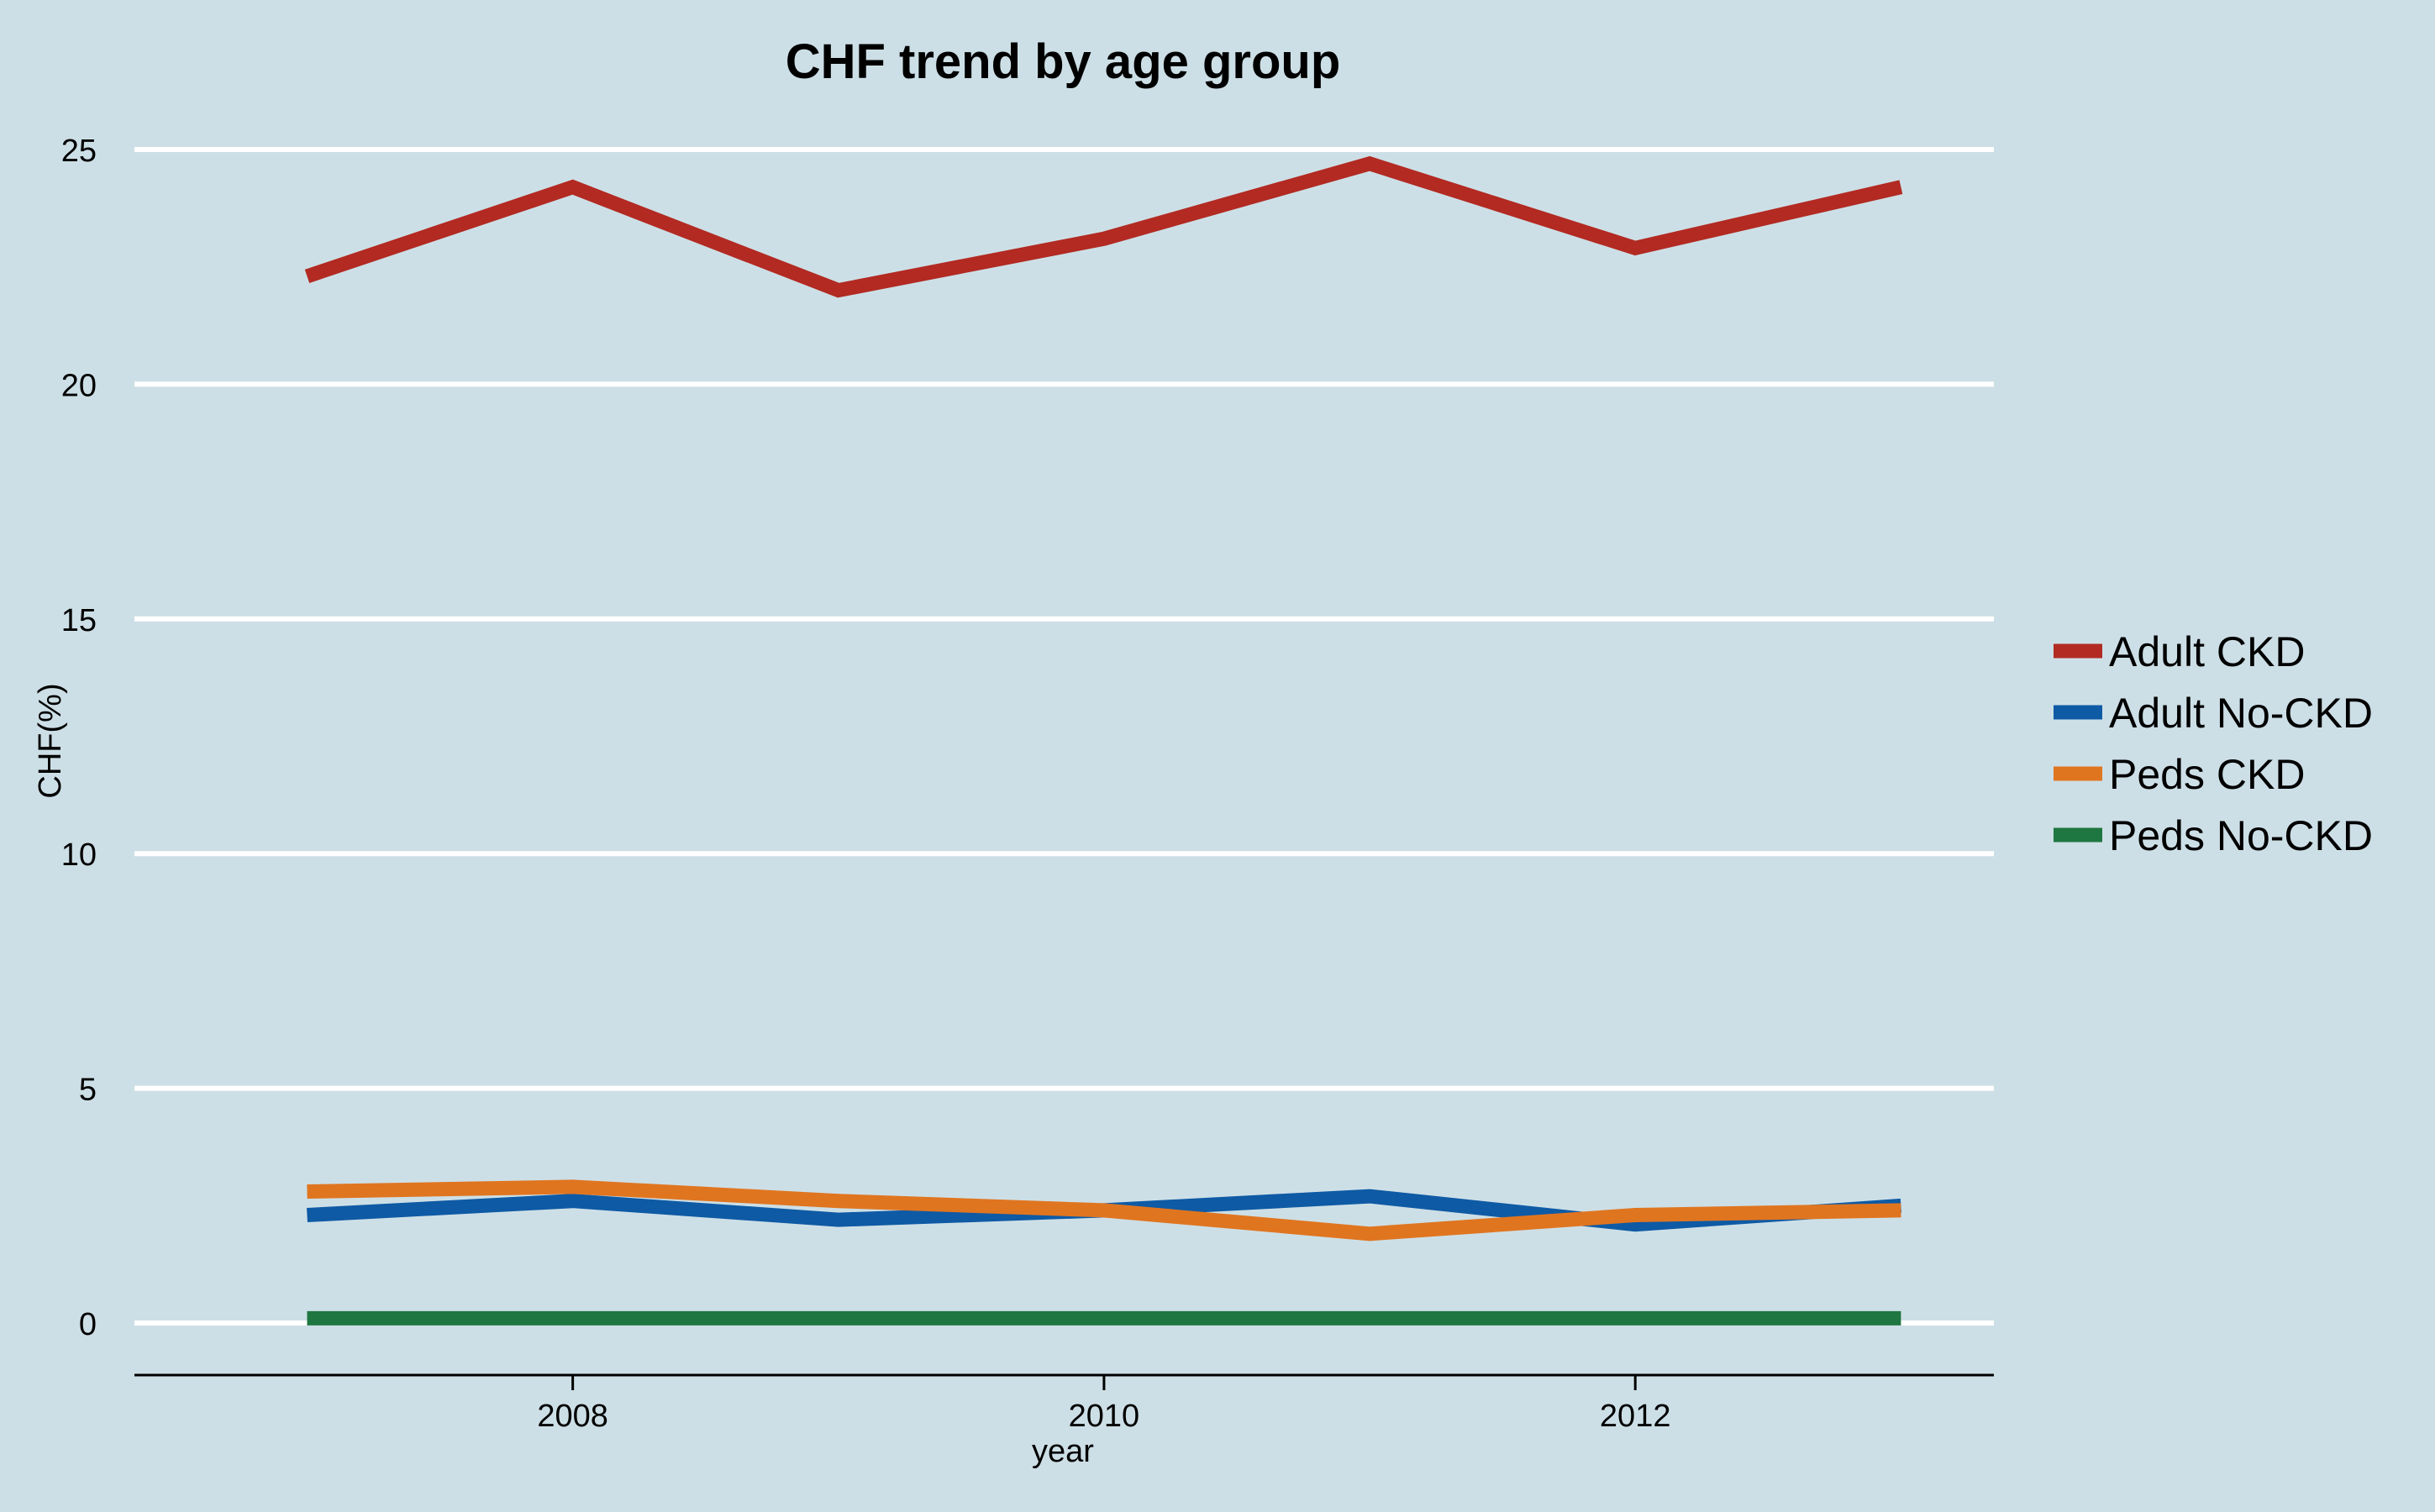  I want to click on y-tick-label: 25, so click(79, 151).